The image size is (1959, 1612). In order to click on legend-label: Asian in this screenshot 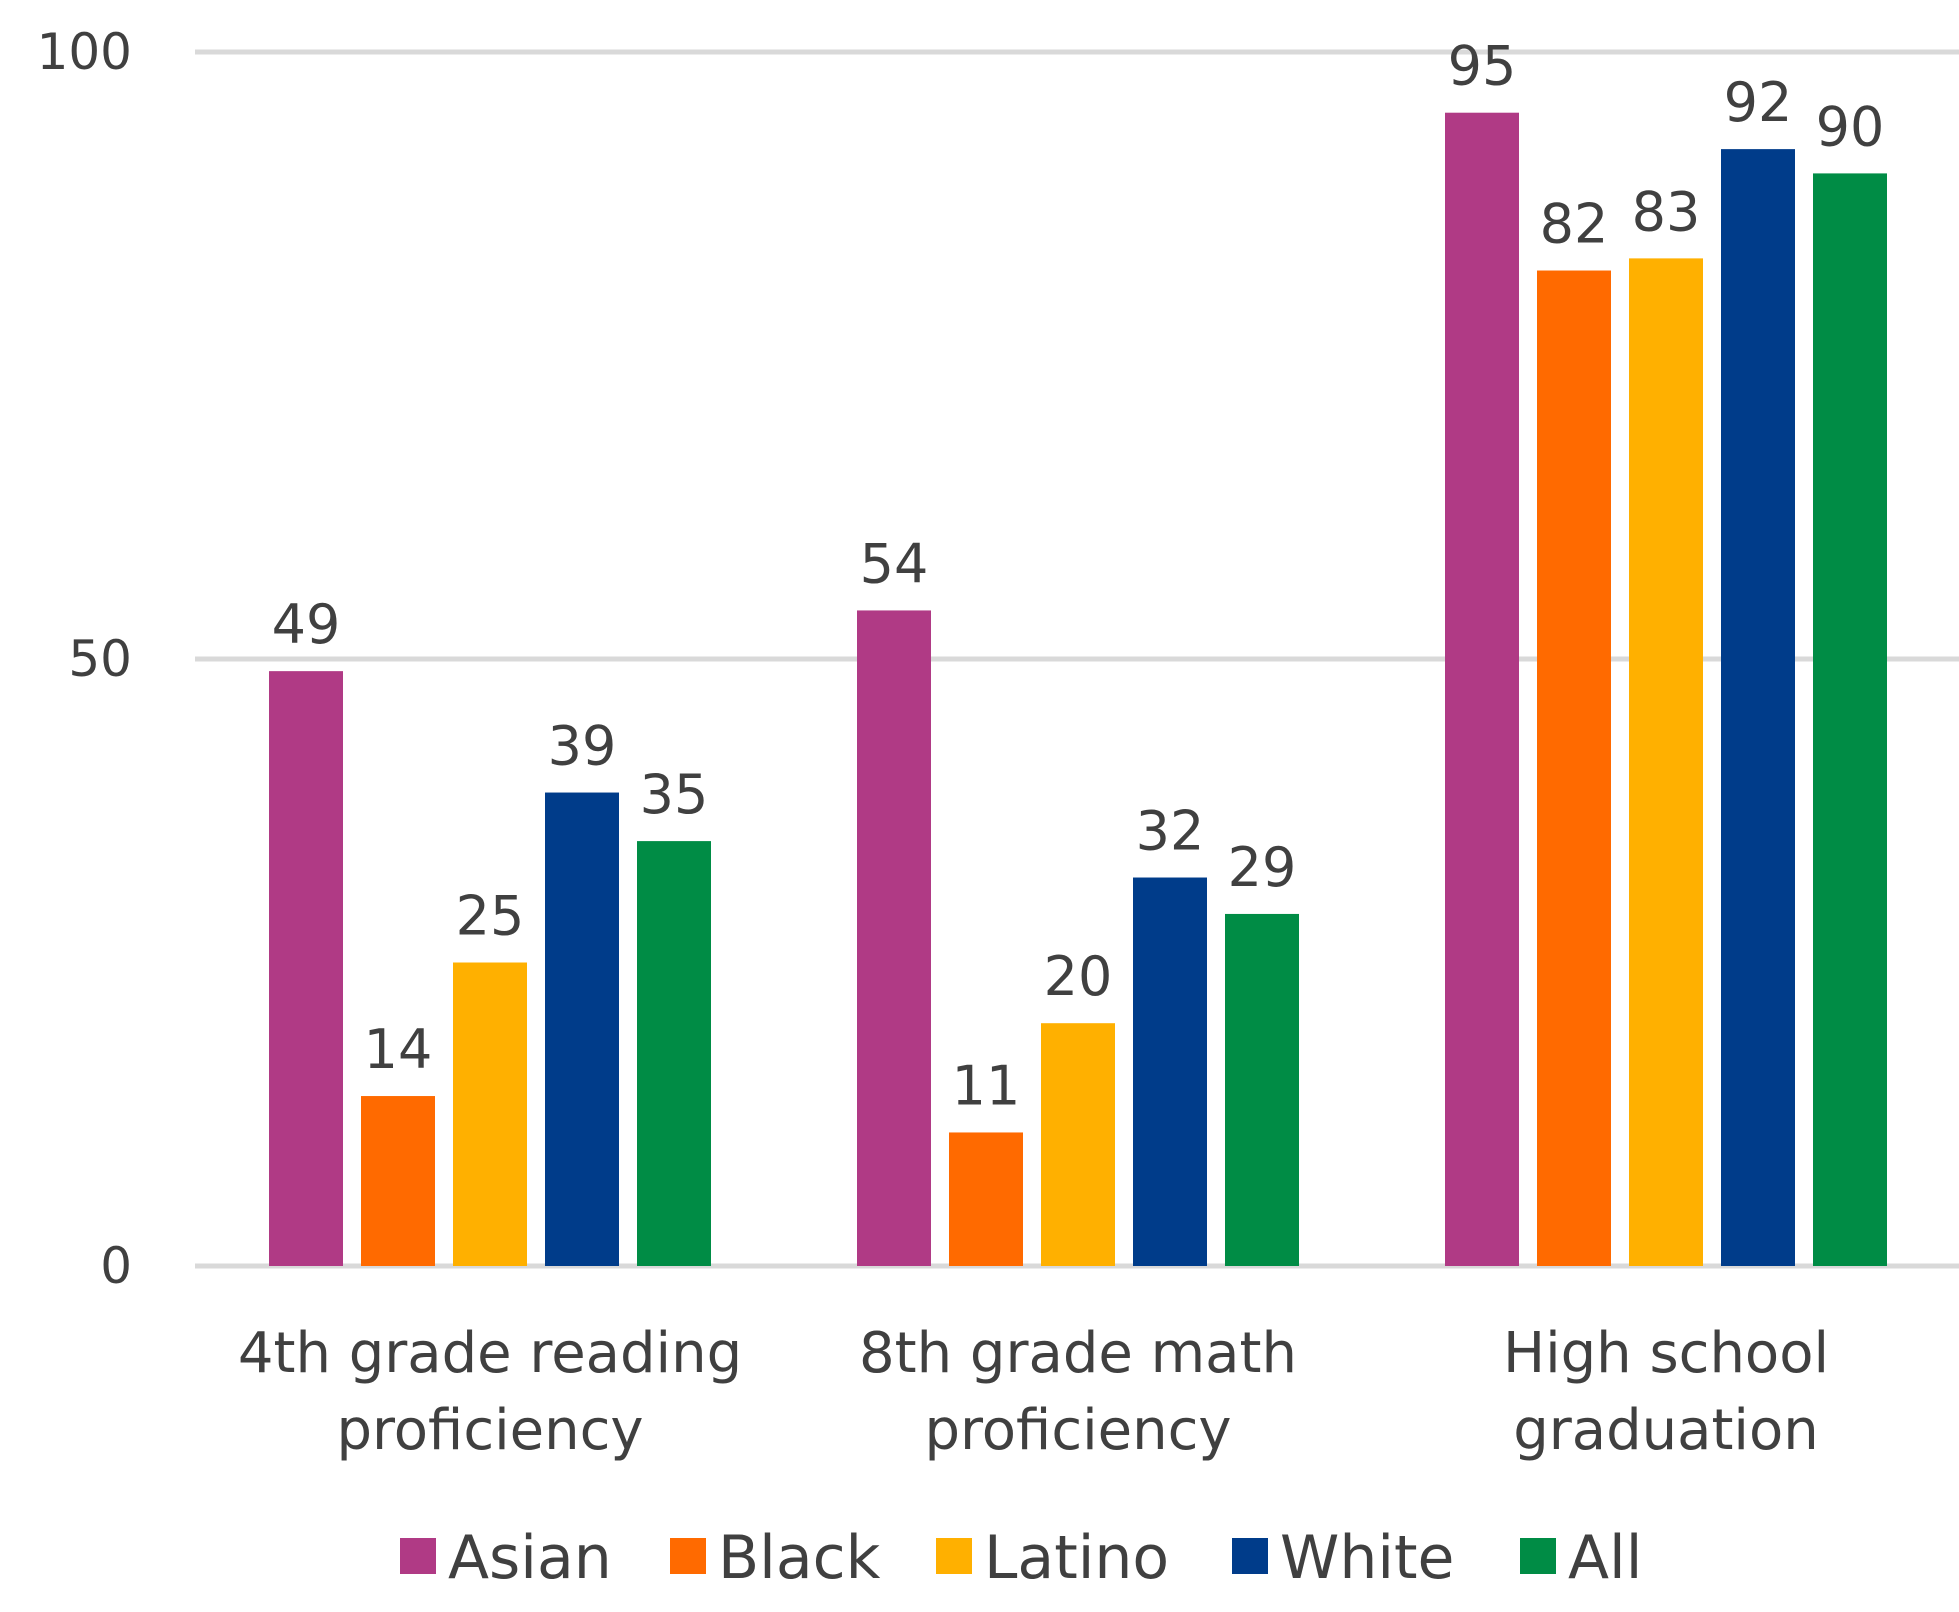, I will do `click(530, 1558)`.